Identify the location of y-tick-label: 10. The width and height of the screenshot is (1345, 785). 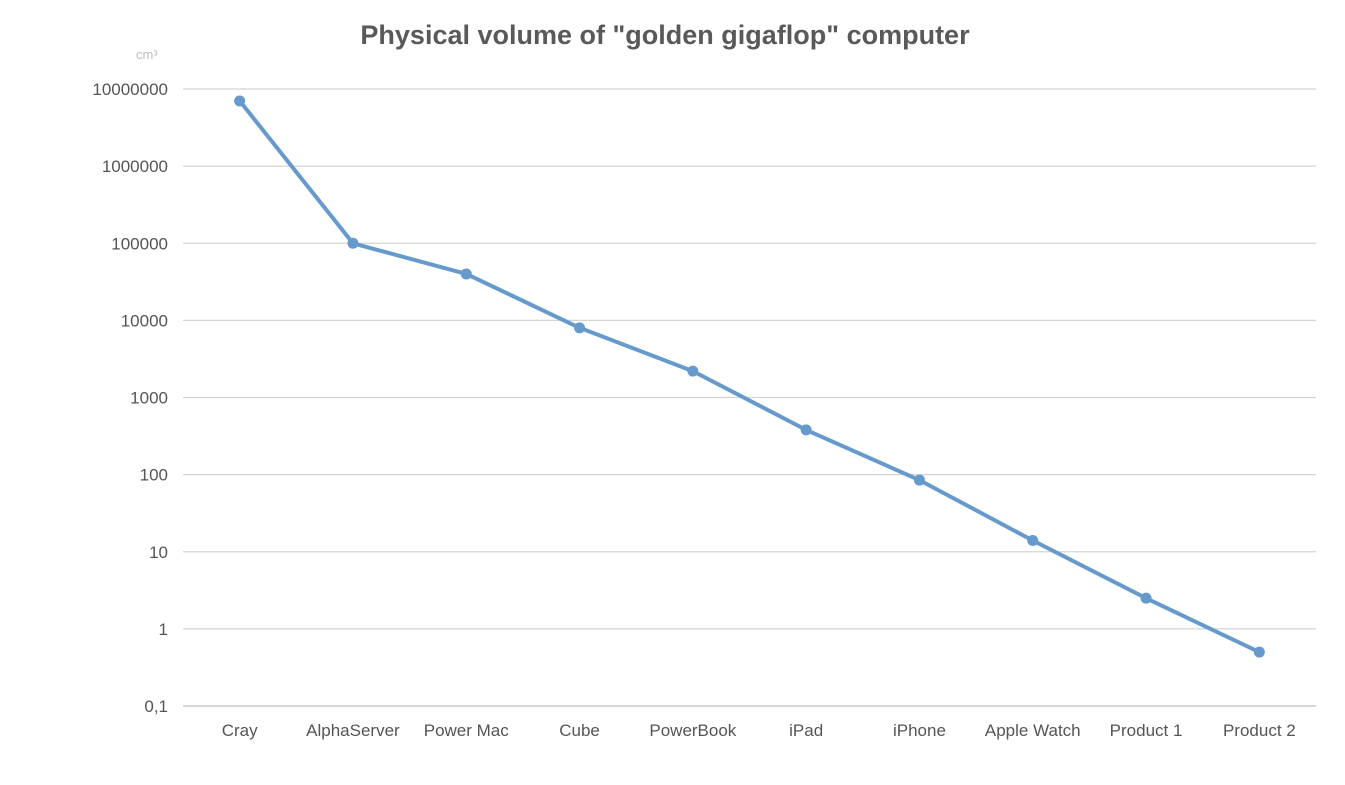
(158, 552).